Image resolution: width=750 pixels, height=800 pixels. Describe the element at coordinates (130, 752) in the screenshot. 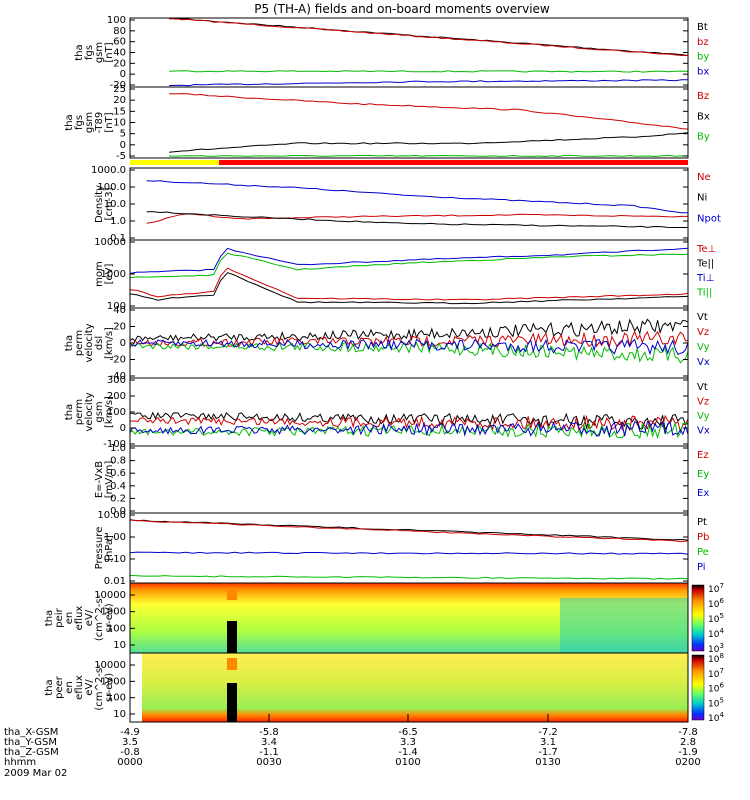

I see `x-tick-label: -0.8` at that location.